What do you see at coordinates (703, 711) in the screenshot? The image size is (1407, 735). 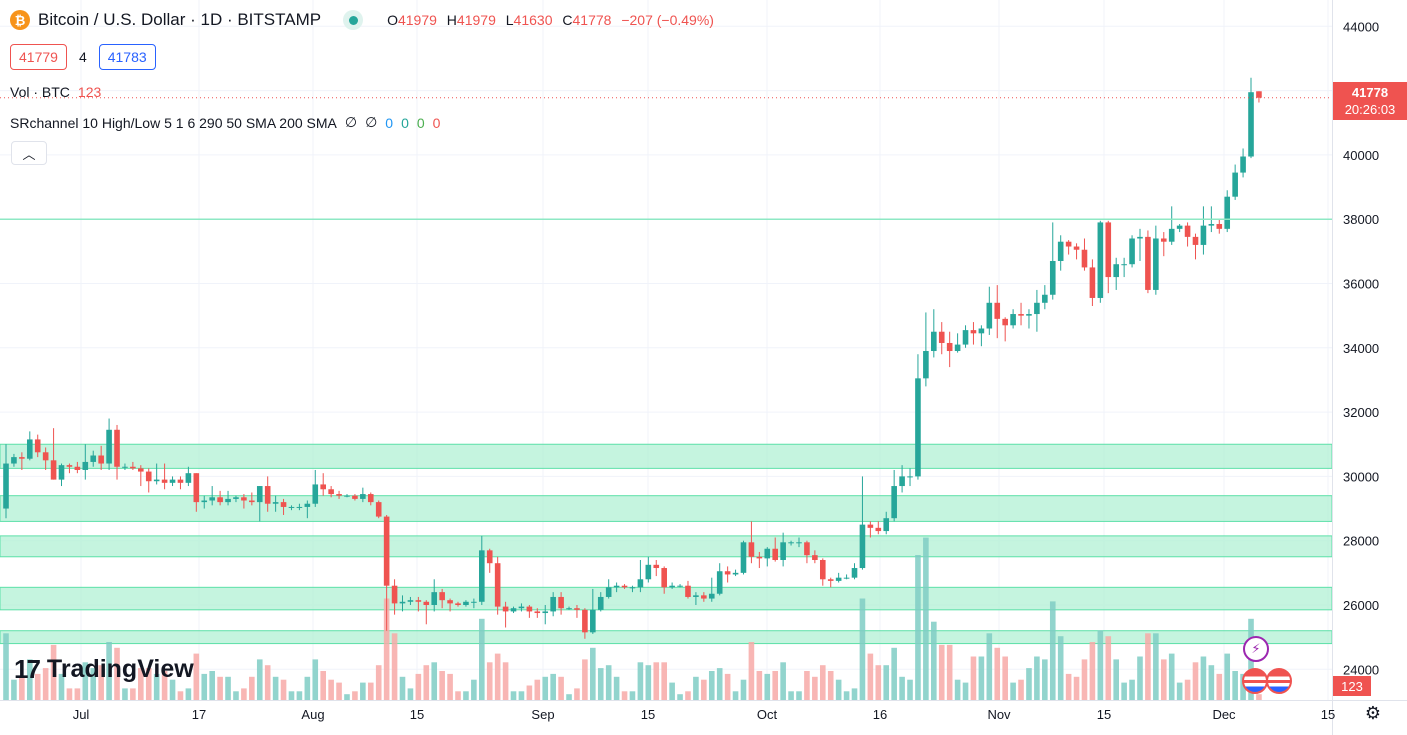 I see `time-axis: Jul 17 Aug 15 Sep 15 Oct 16 Nov 15 Dec 15` at bounding box center [703, 711].